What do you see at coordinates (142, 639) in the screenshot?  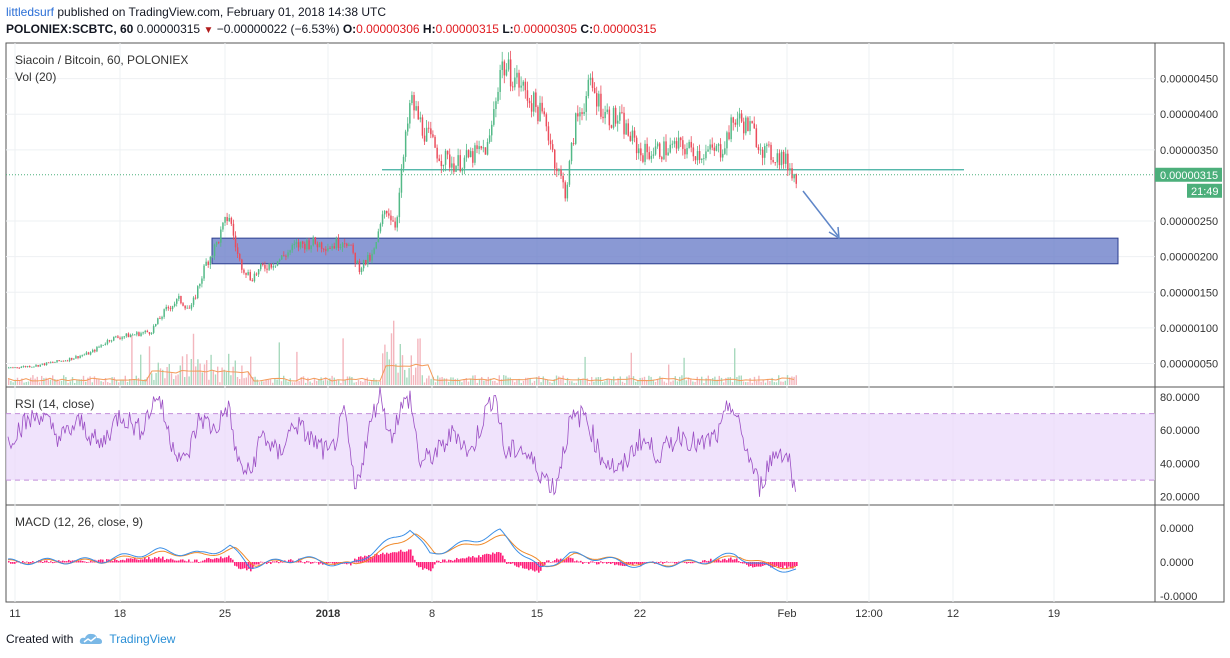 I see `tradingview-link: TradingView` at bounding box center [142, 639].